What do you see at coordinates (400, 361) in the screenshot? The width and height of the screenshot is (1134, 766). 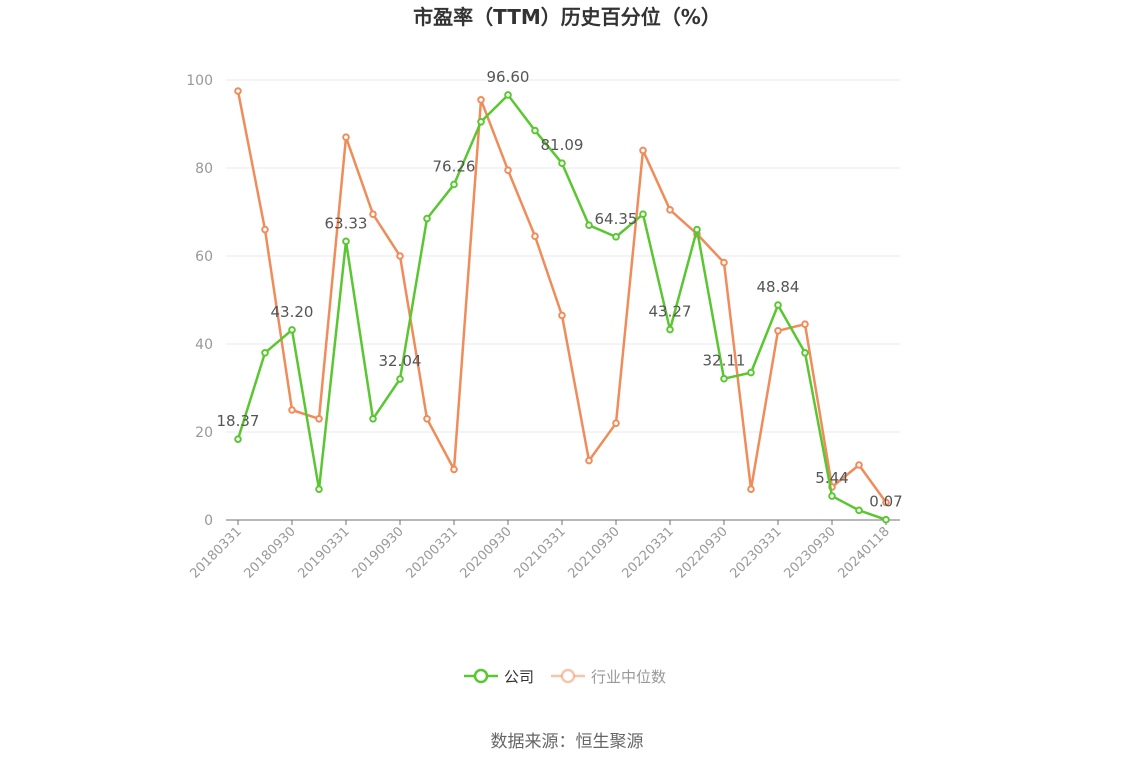 I see `data-label: 32.04` at bounding box center [400, 361].